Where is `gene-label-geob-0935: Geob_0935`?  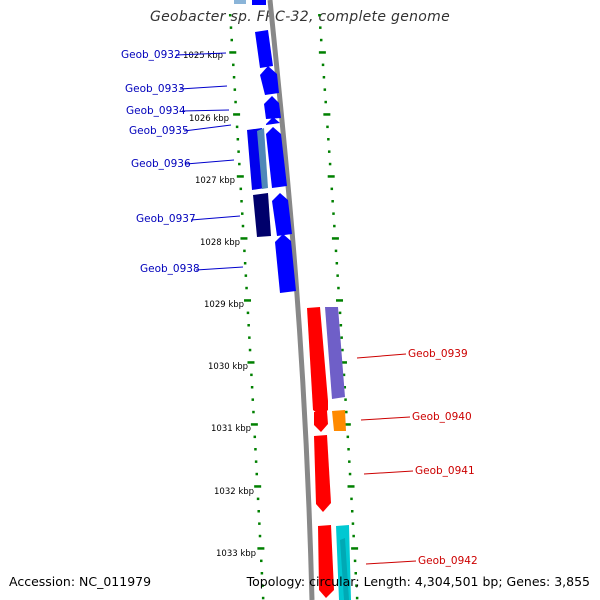 gene-label-geob-0935: Geob_0935 is located at coordinates (159, 131).